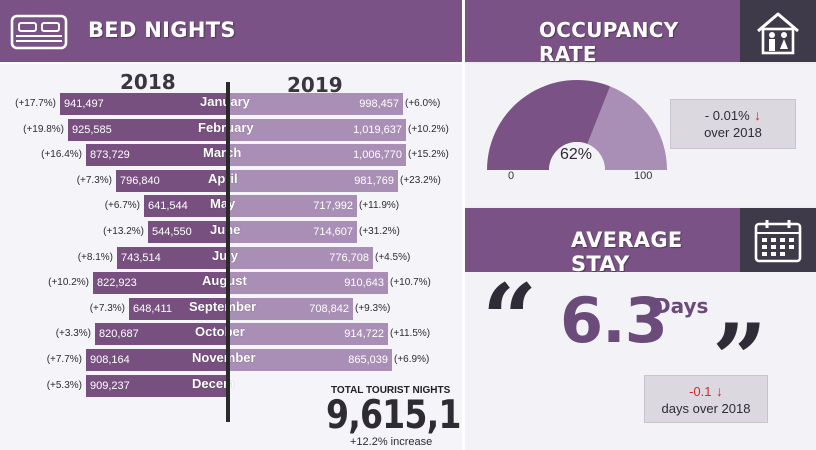 The width and height of the screenshot is (816, 450). What do you see at coordinates (373, 308) in the screenshot?
I see `change-2019: (+9.3%)` at bounding box center [373, 308].